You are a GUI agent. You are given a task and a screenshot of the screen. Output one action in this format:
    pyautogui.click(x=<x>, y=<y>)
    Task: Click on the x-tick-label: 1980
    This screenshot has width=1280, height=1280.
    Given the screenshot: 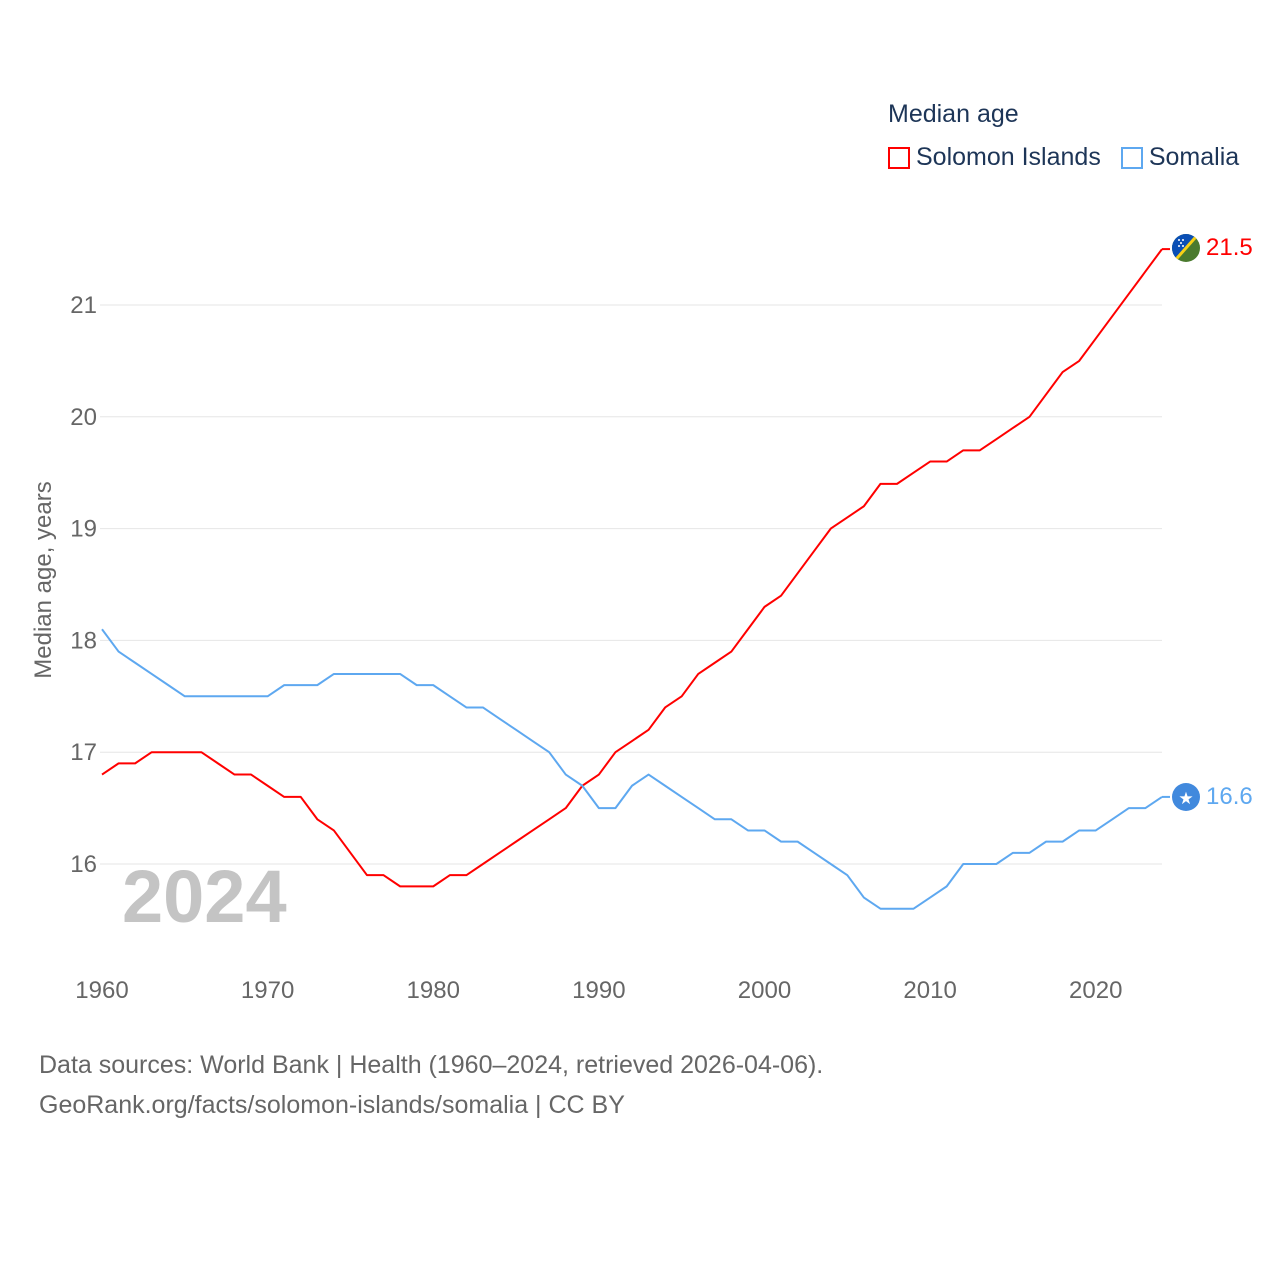 What is the action you would take?
    pyautogui.click(x=433, y=990)
    